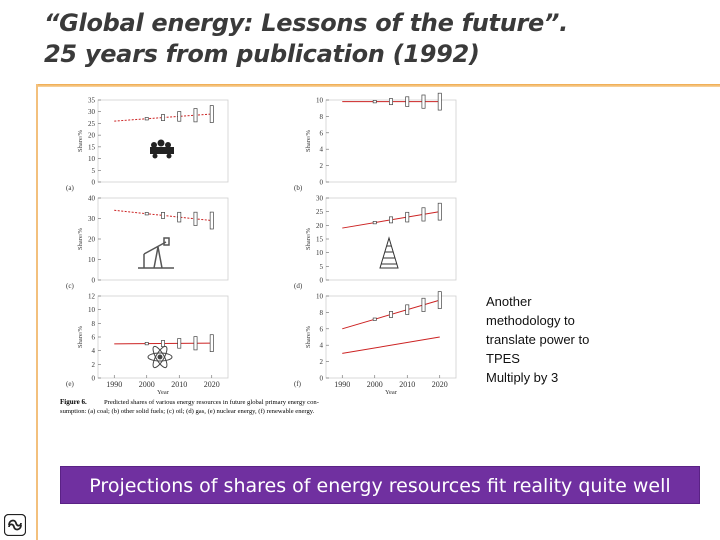 The width and height of the screenshot is (720, 540). What do you see at coordinates (37, 312) in the screenshot?
I see `accent-rule-left` at bounding box center [37, 312].